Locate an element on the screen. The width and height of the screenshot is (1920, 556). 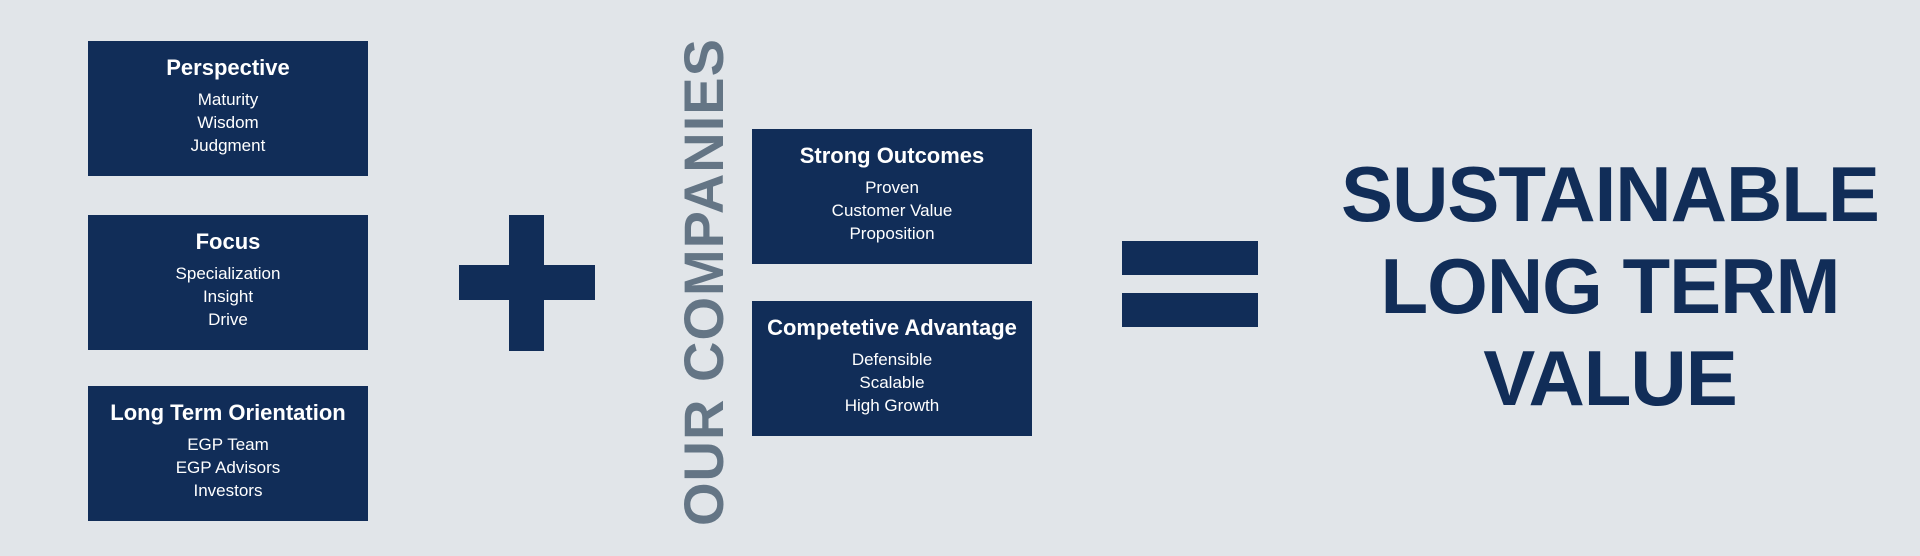
box-title: Strong Outcomes is located at coordinates (892, 155).